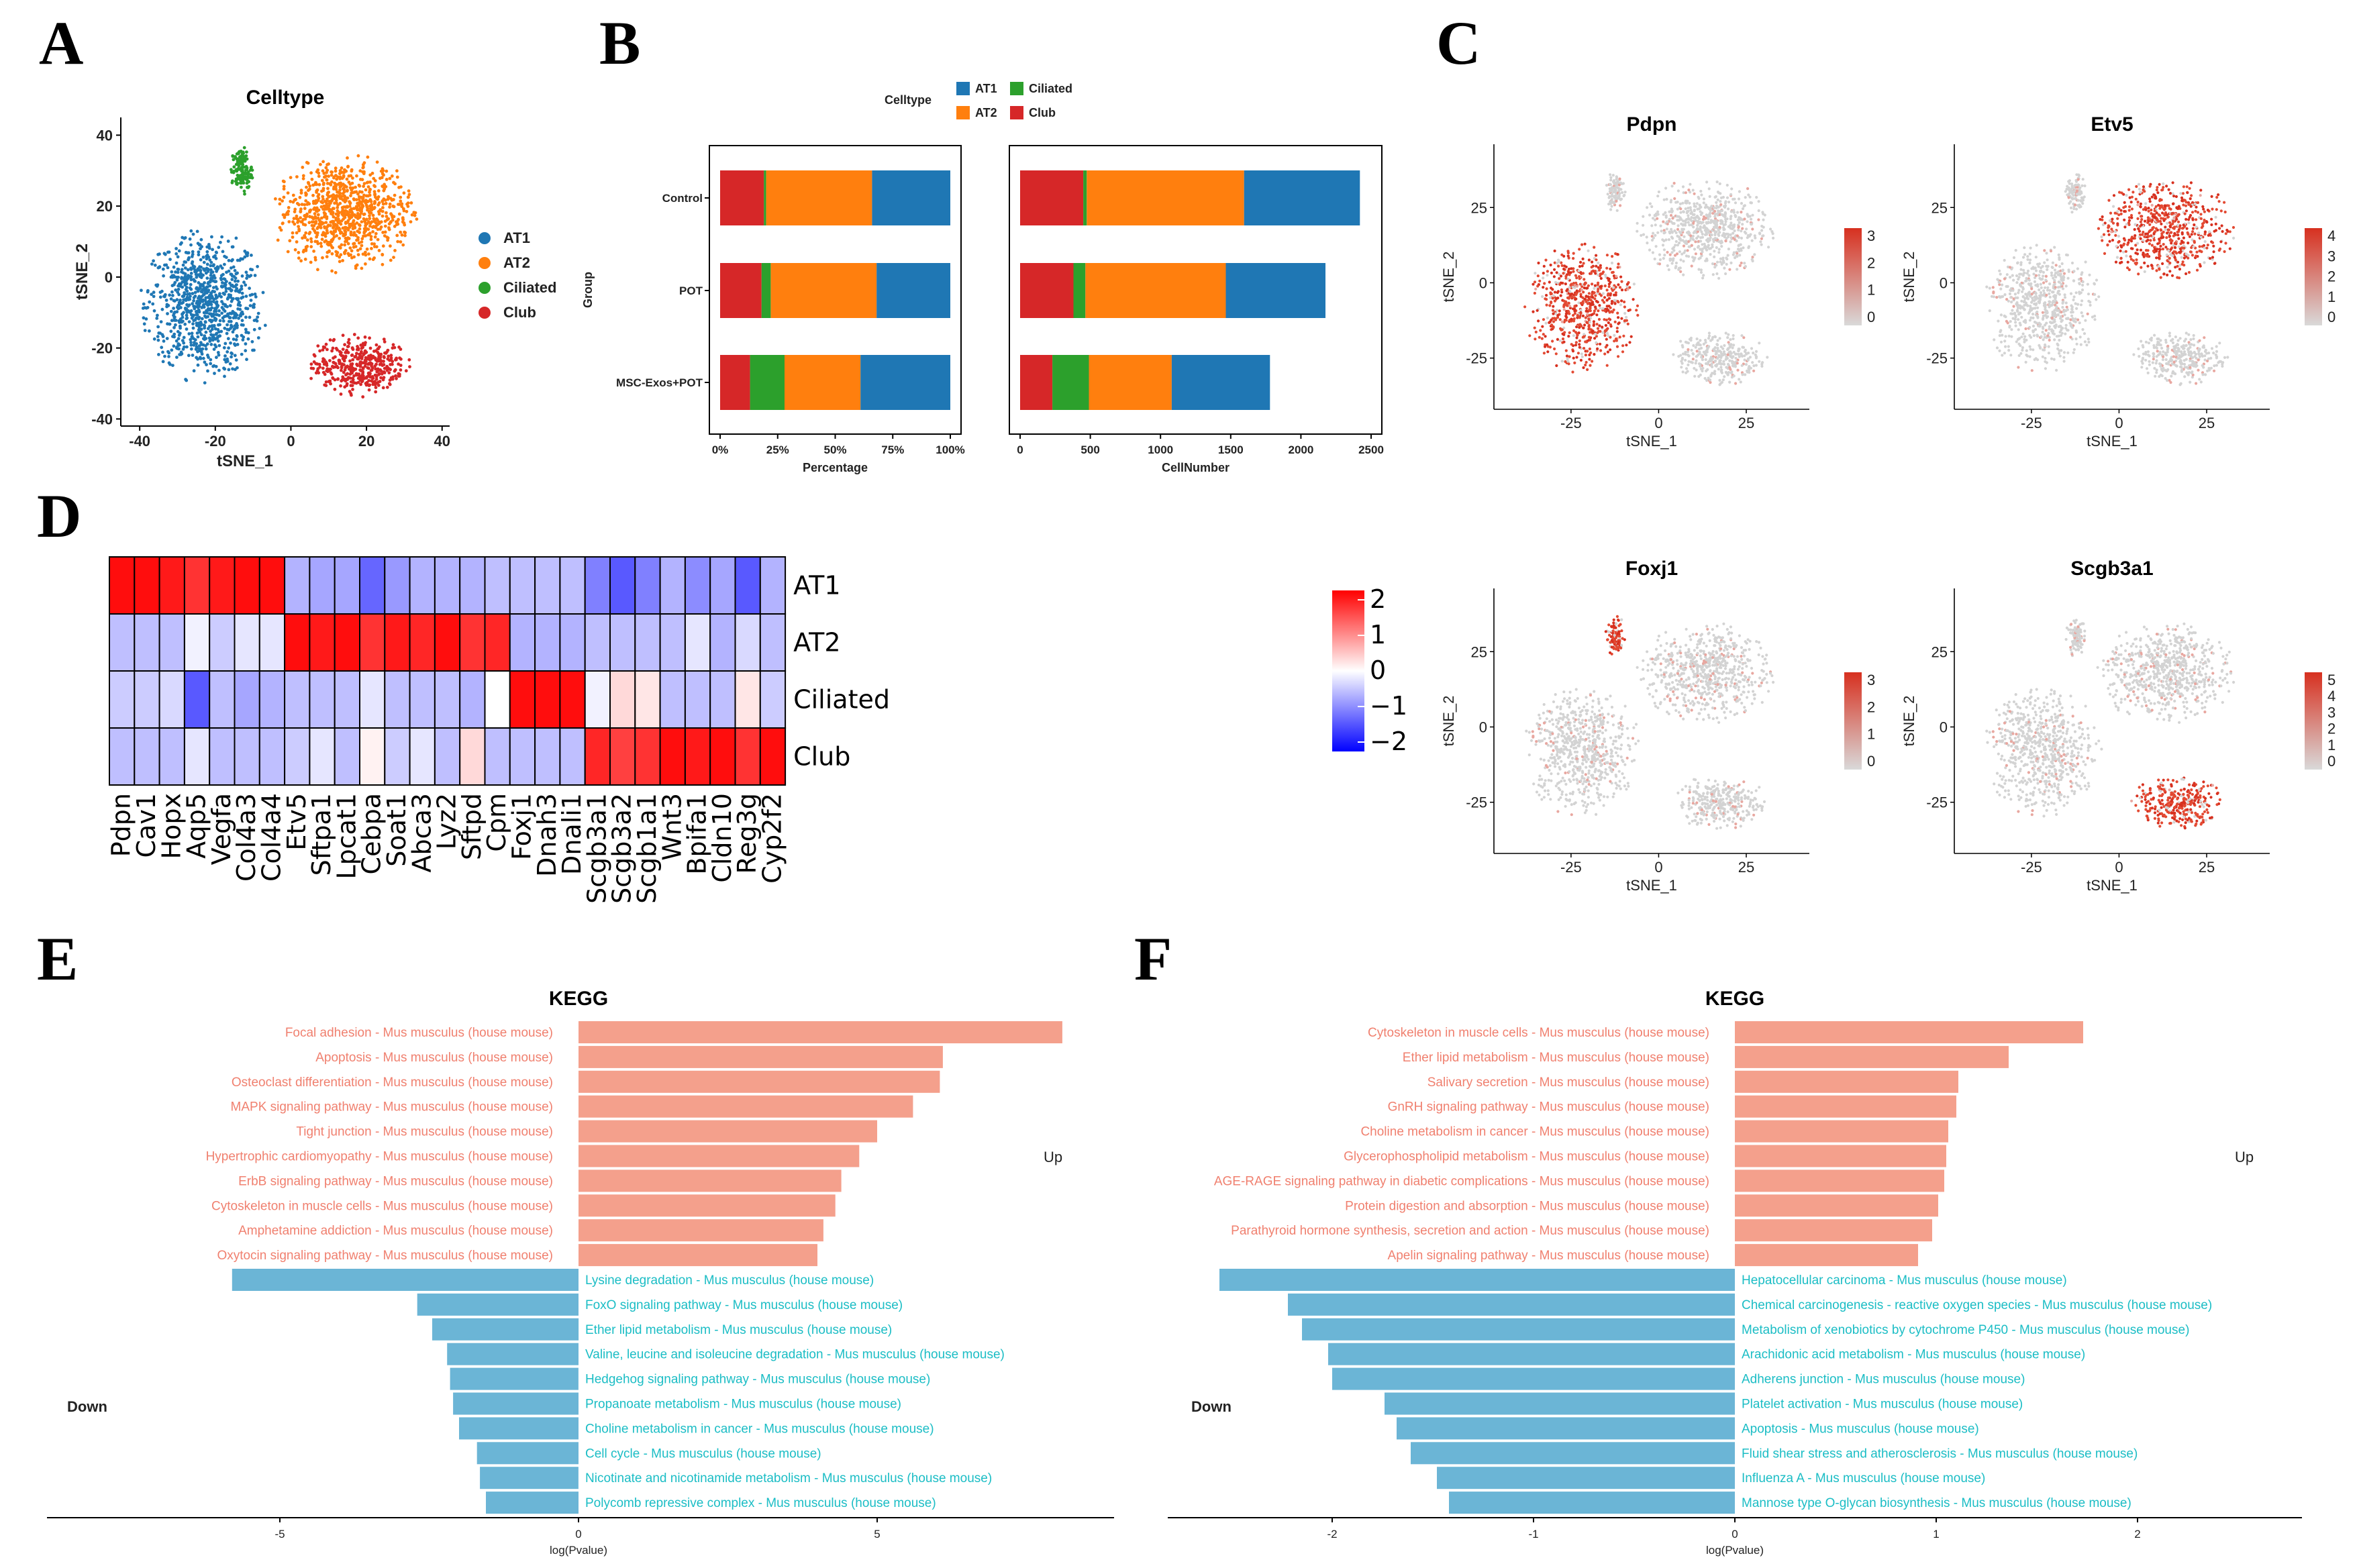 Image resolution: width=2359 pixels, height=1568 pixels. What do you see at coordinates (1196, 467) in the screenshot?
I see `x-axis-label: CellNumber` at bounding box center [1196, 467].